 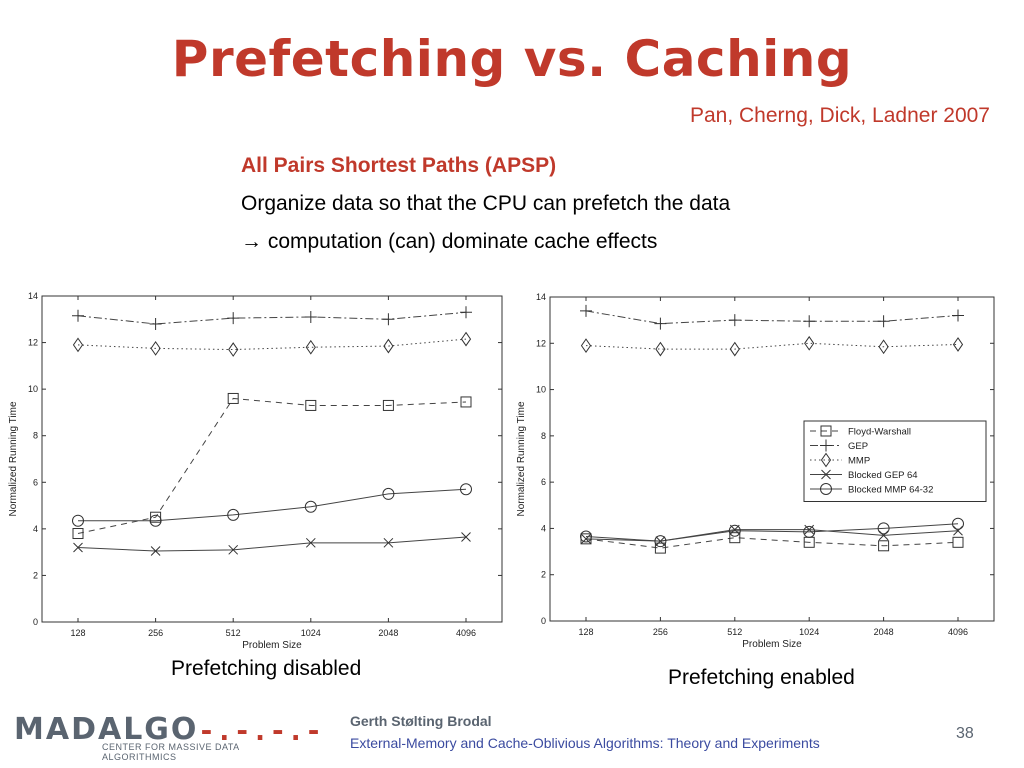 I want to click on c1-ytick-label: 0, so click(x=543, y=621).